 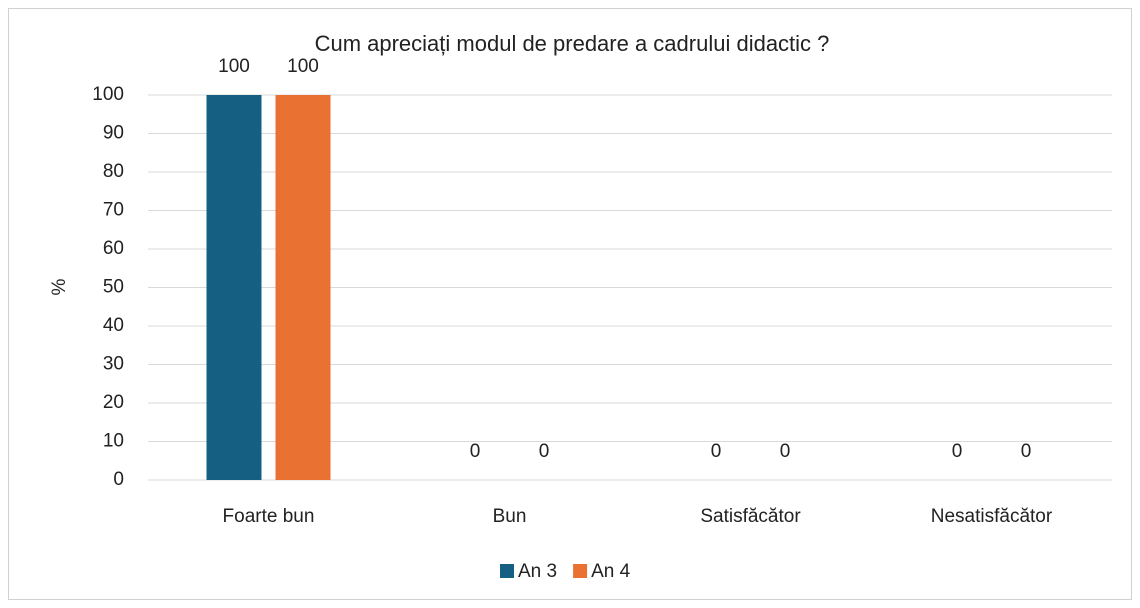 I want to click on legend-label: An 4, so click(x=611, y=571).